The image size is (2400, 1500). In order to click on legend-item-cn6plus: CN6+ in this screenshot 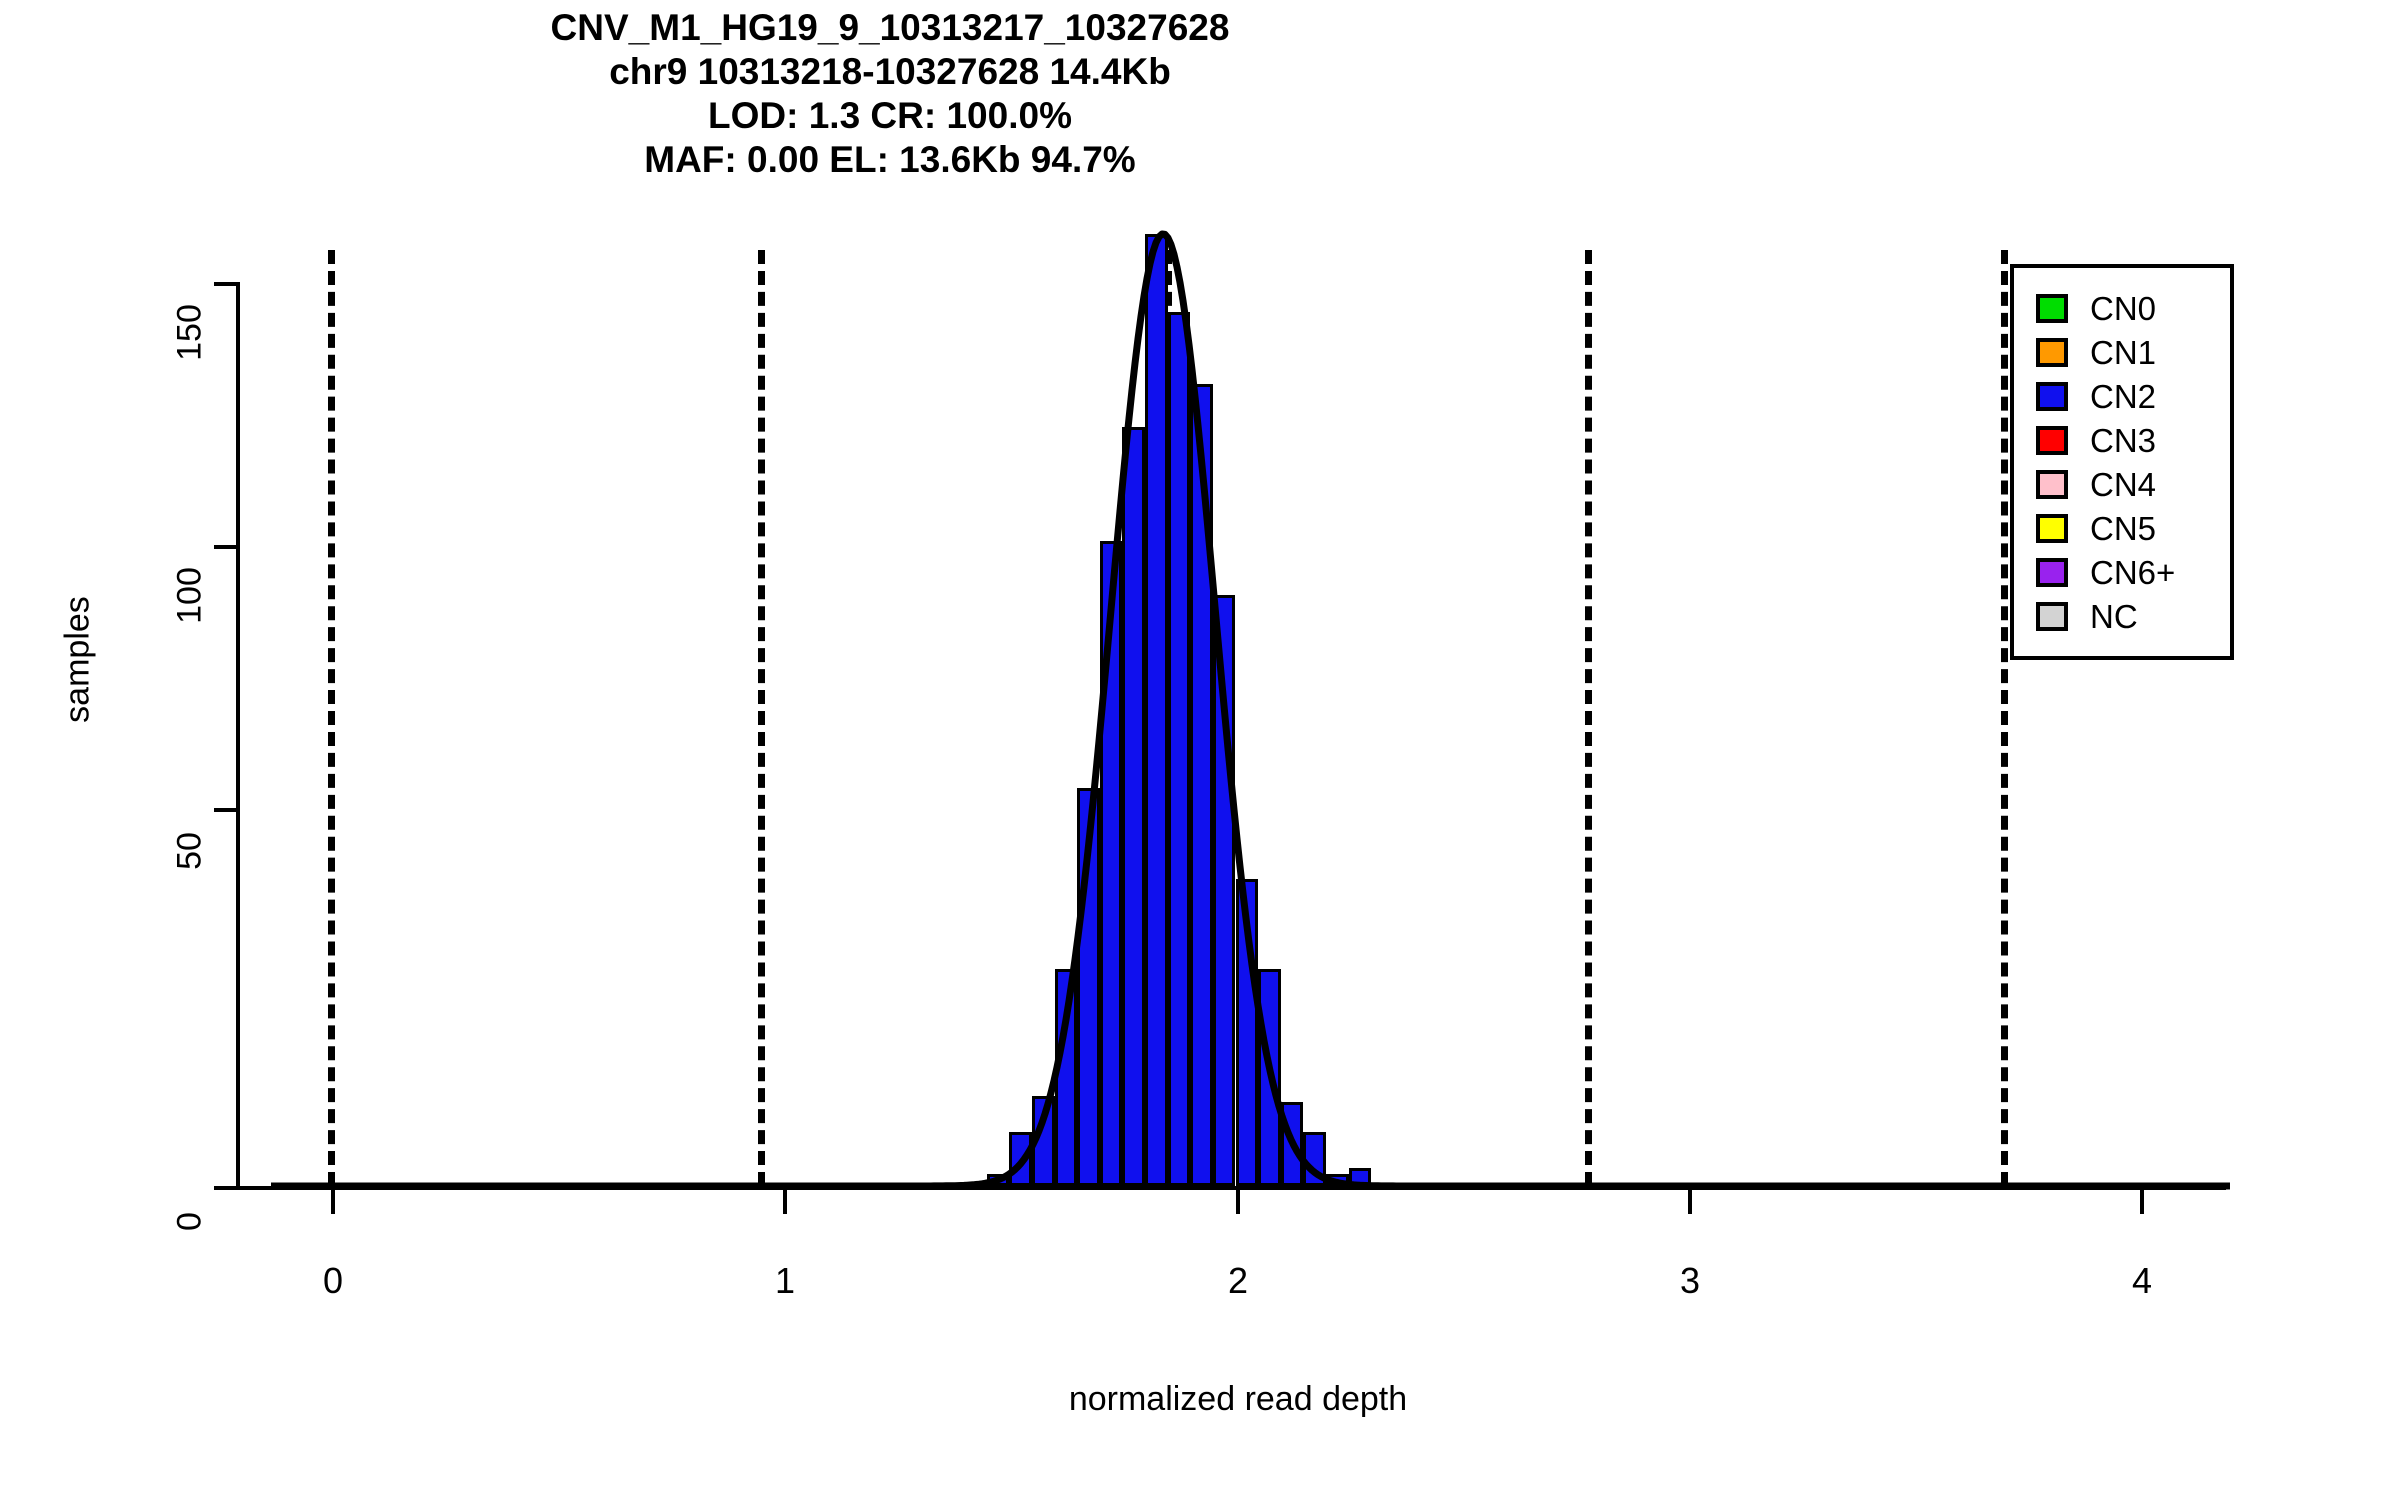, I will do `click(2122, 572)`.